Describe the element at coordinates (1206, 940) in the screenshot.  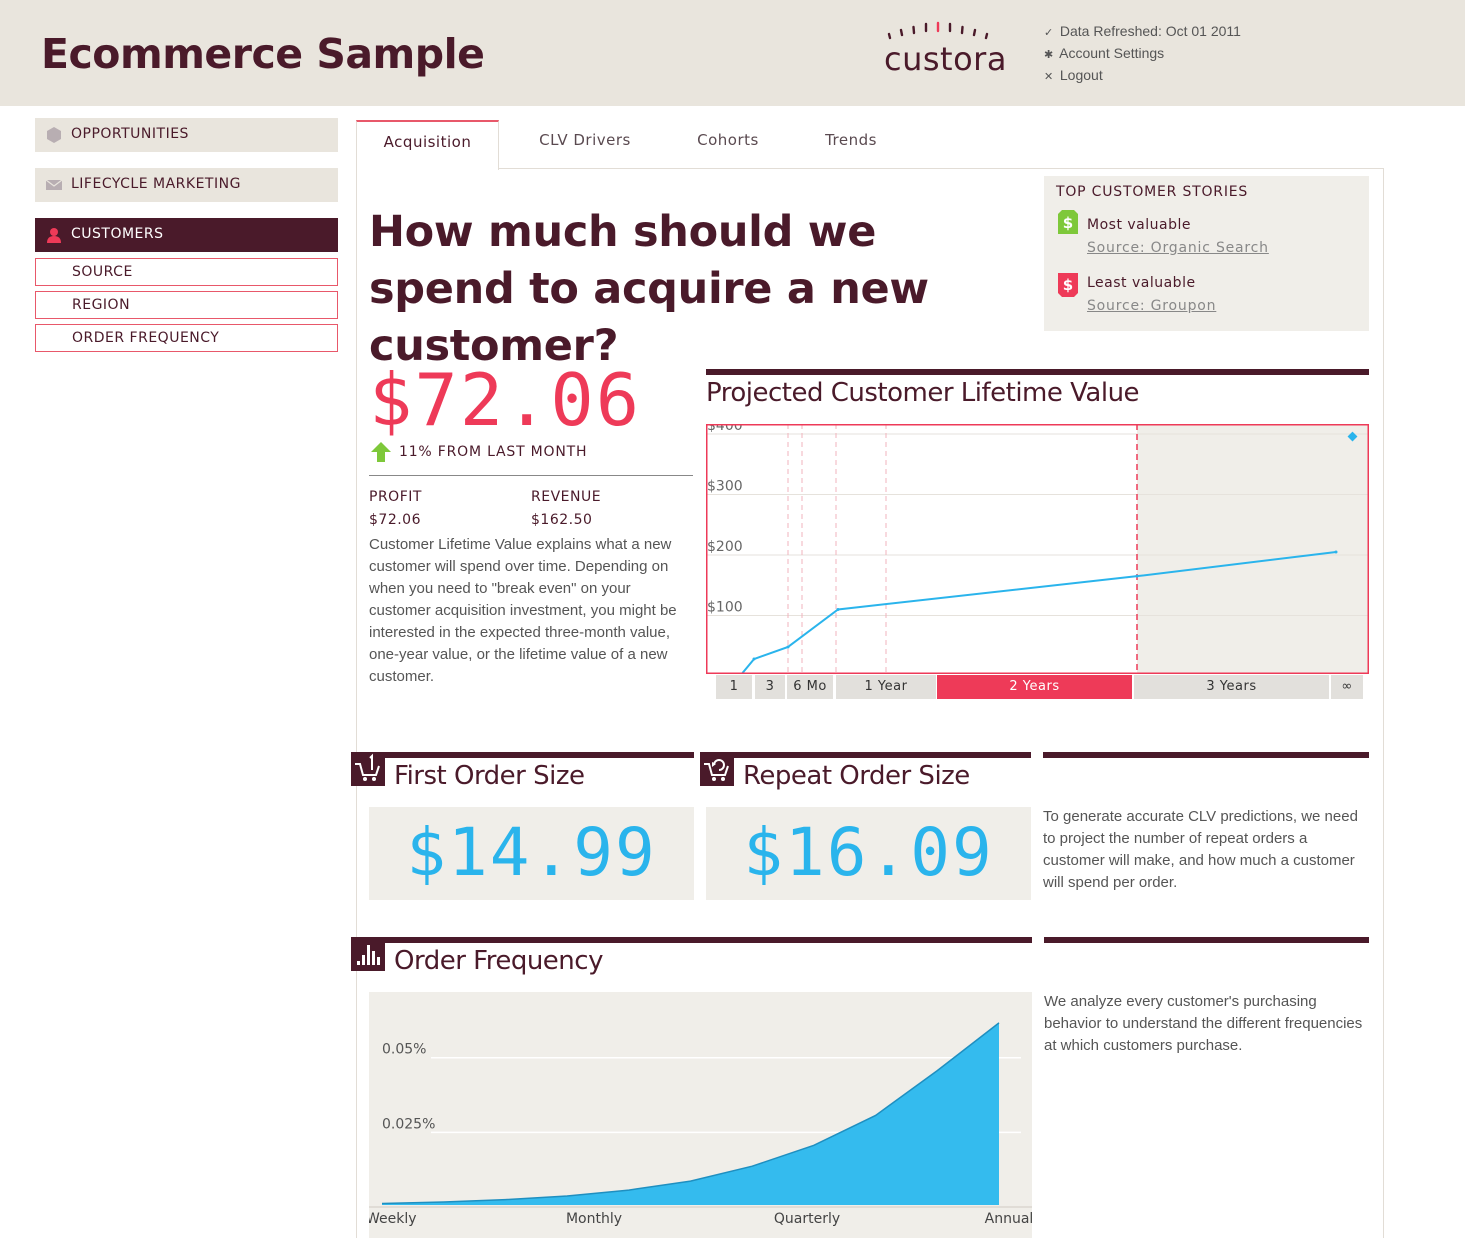
I see `frequency-desc-bar` at that location.